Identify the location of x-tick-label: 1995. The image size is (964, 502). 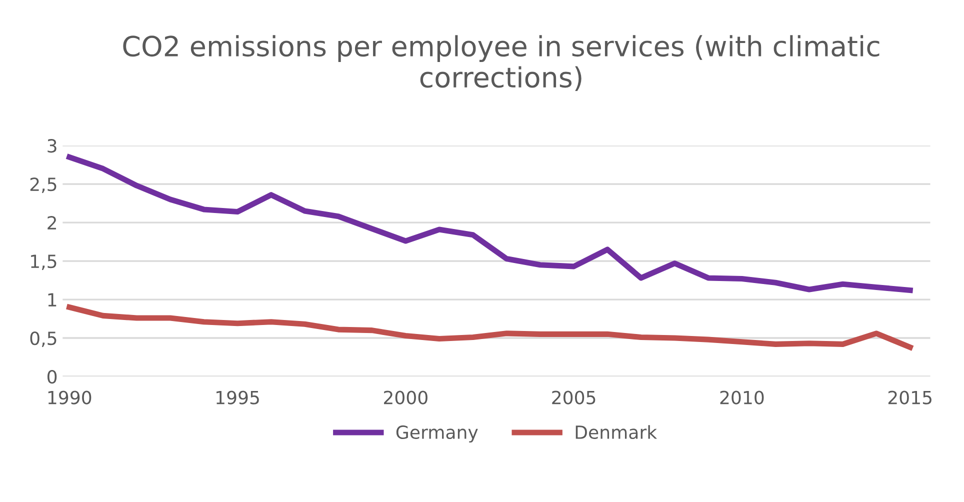
(237, 397).